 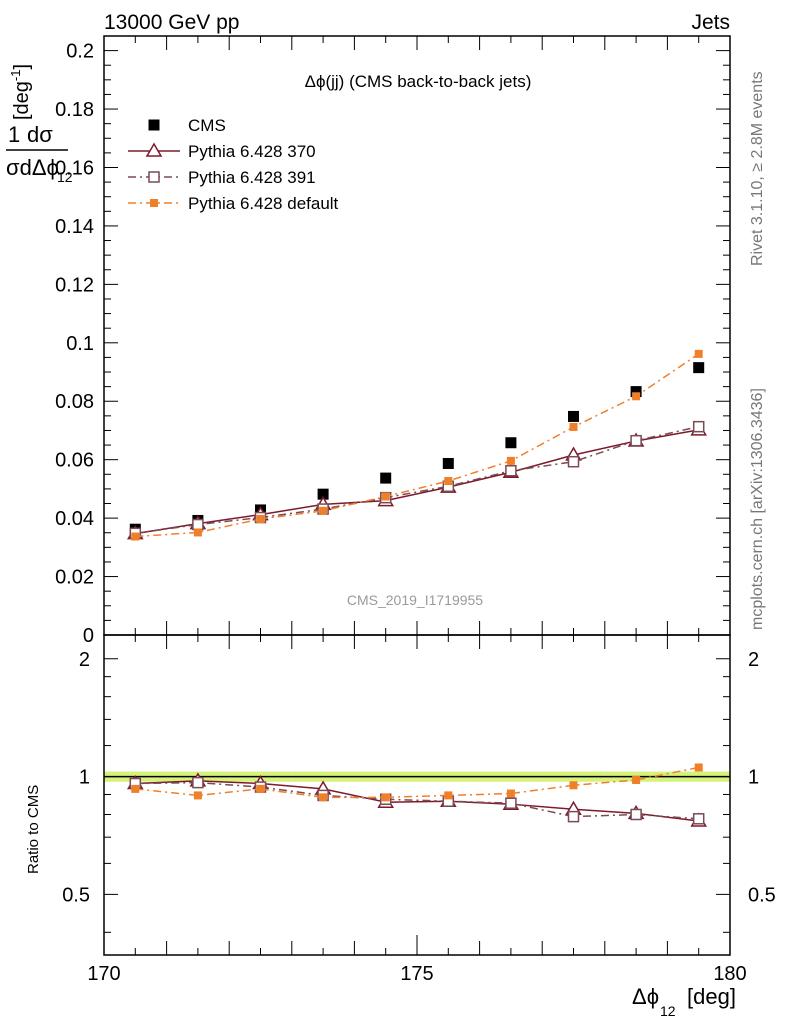 I want to click on main-ytick-label: 0.04, so click(x=74, y=519).